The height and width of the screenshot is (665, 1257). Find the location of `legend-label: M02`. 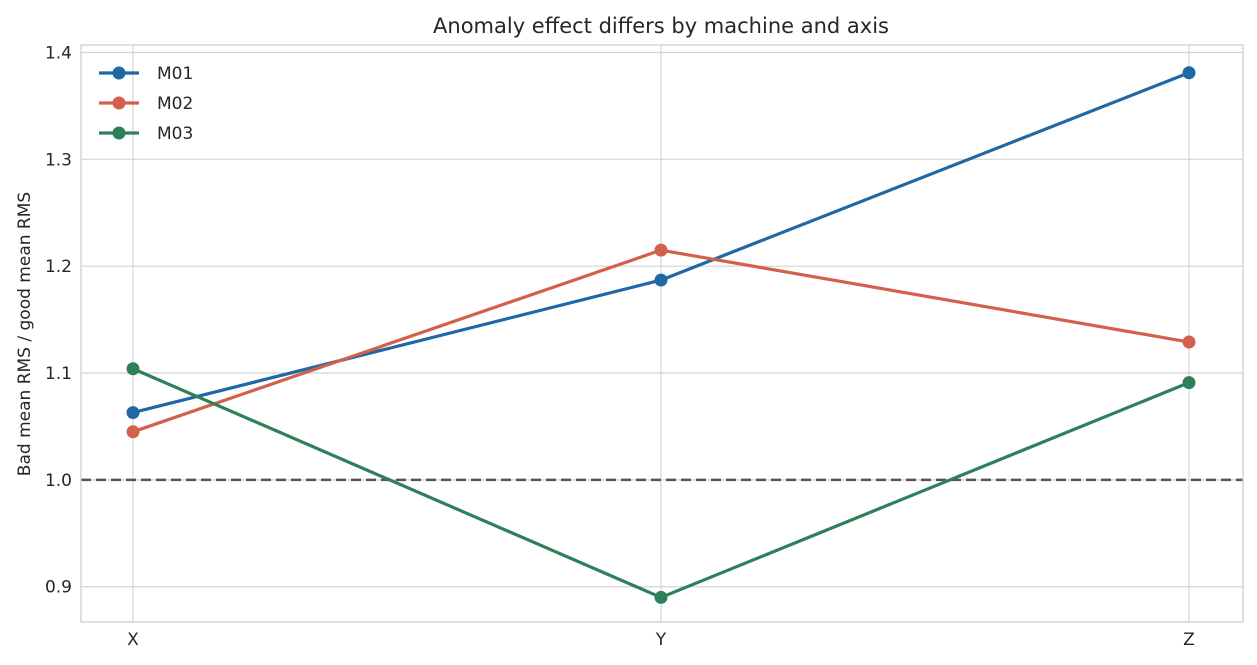

legend-label: M02 is located at coordinates (175, 104).